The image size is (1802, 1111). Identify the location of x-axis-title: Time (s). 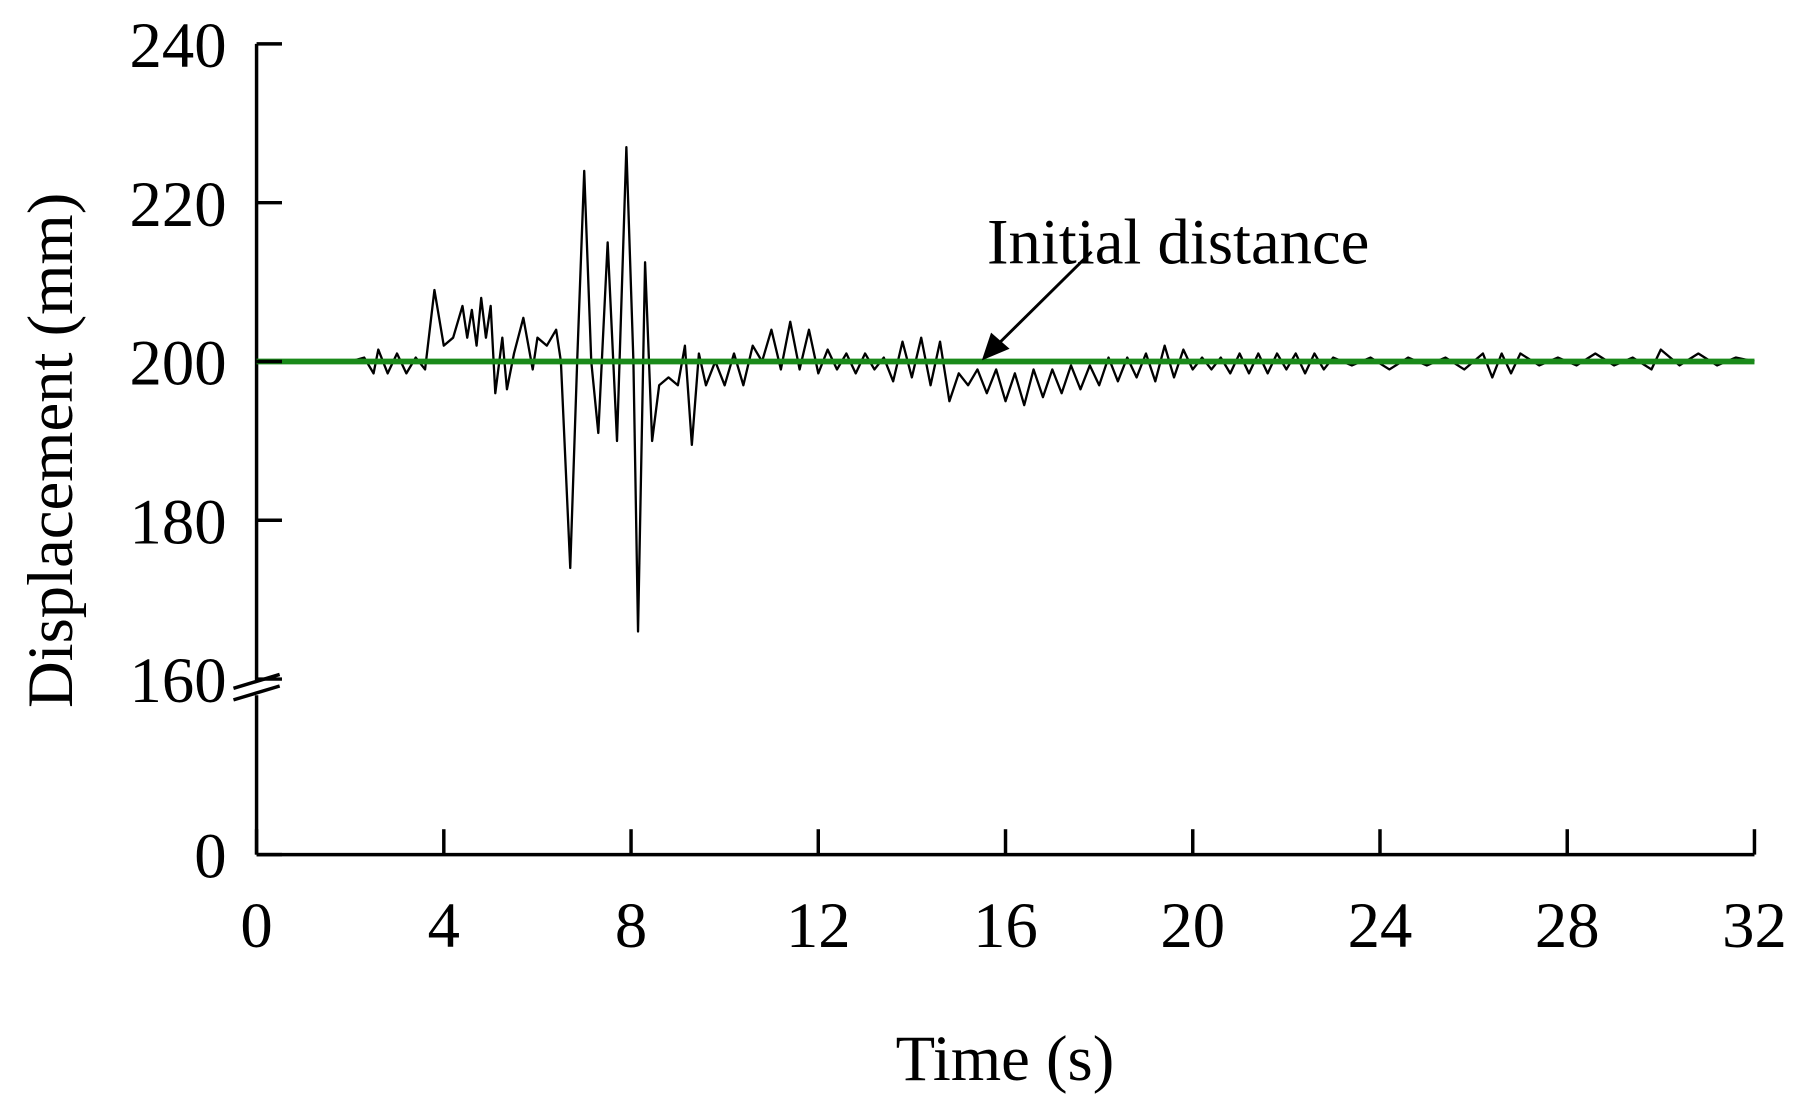
(1005, 1058).